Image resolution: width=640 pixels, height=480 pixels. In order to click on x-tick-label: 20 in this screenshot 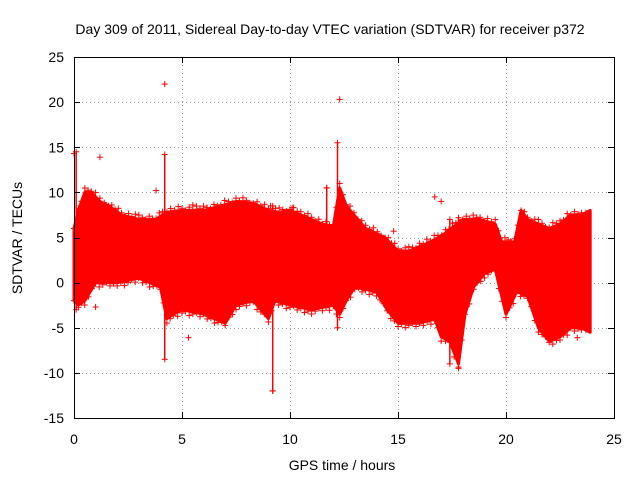, I will do `click(506, 439)`.